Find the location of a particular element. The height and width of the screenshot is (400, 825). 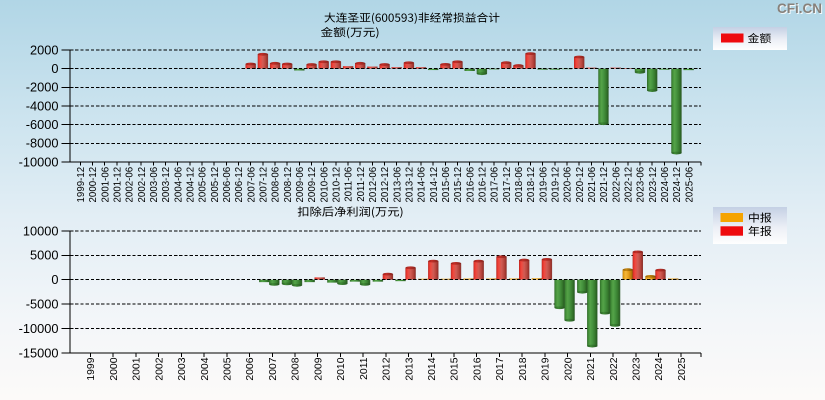

svg-text: 2016 is located at coordinates (477, 368).